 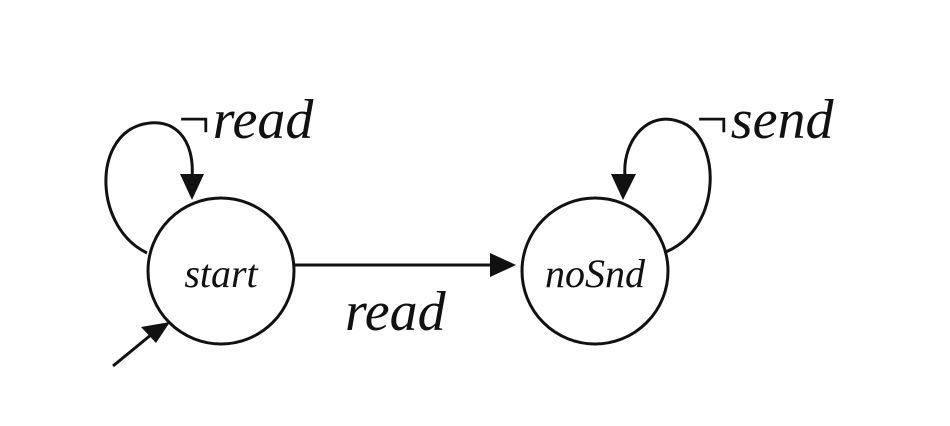 I want to click on state-start: start, so click(x=221, y=271).